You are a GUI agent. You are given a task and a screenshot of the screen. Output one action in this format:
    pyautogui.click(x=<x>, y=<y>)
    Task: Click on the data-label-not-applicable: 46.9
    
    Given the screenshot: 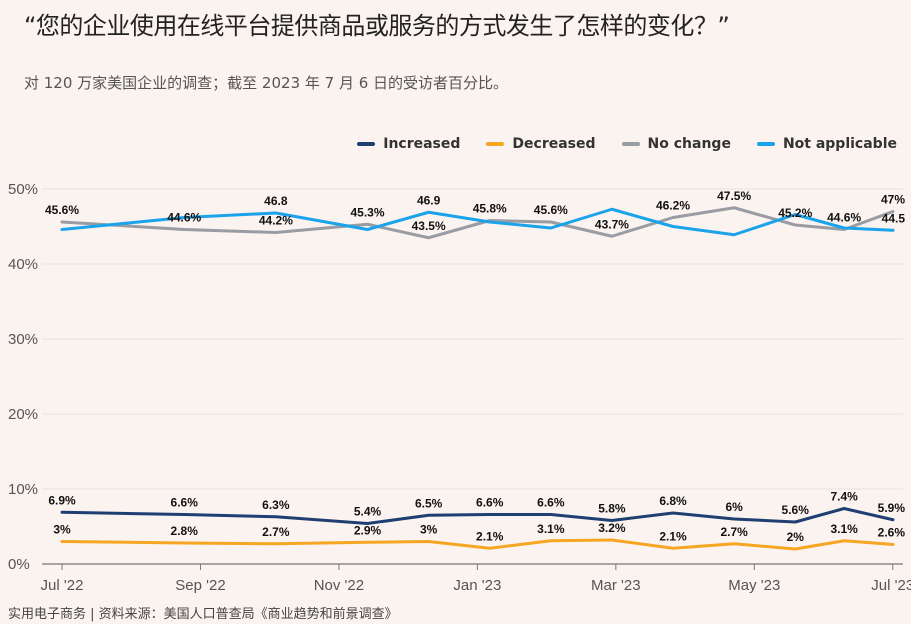 What is the action you would take?
    pyautogui.click(x=429, y=200)
    